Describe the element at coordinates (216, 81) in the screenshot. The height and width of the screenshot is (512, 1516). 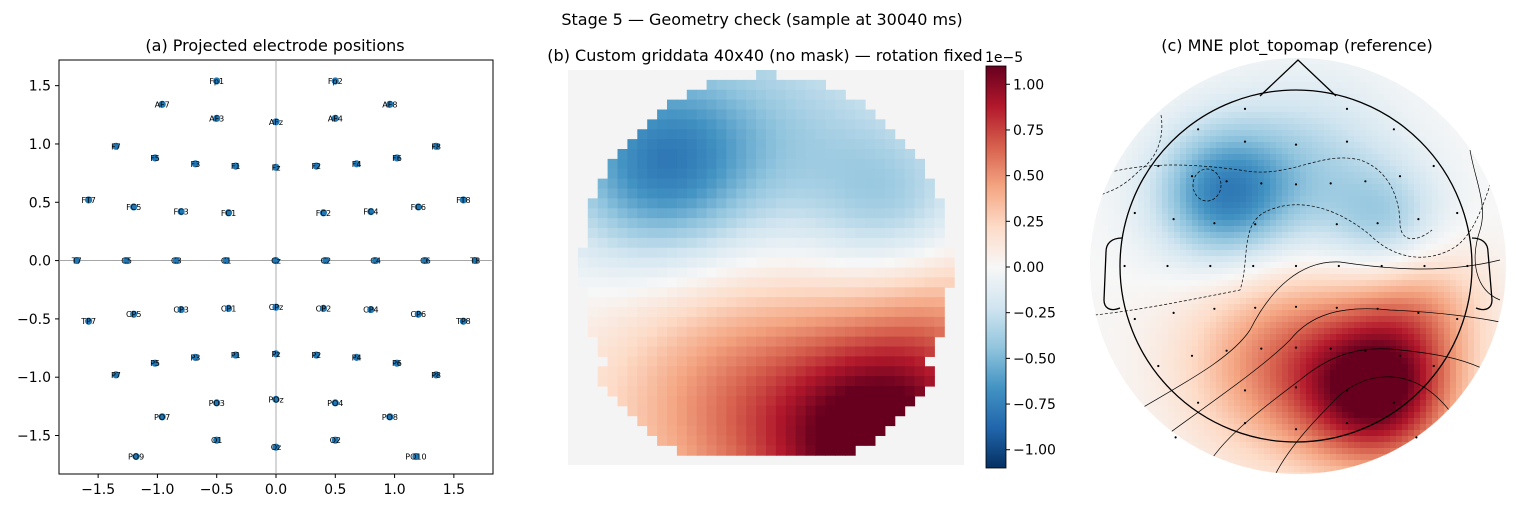
I see `electrode-label: Fp1` at that location.